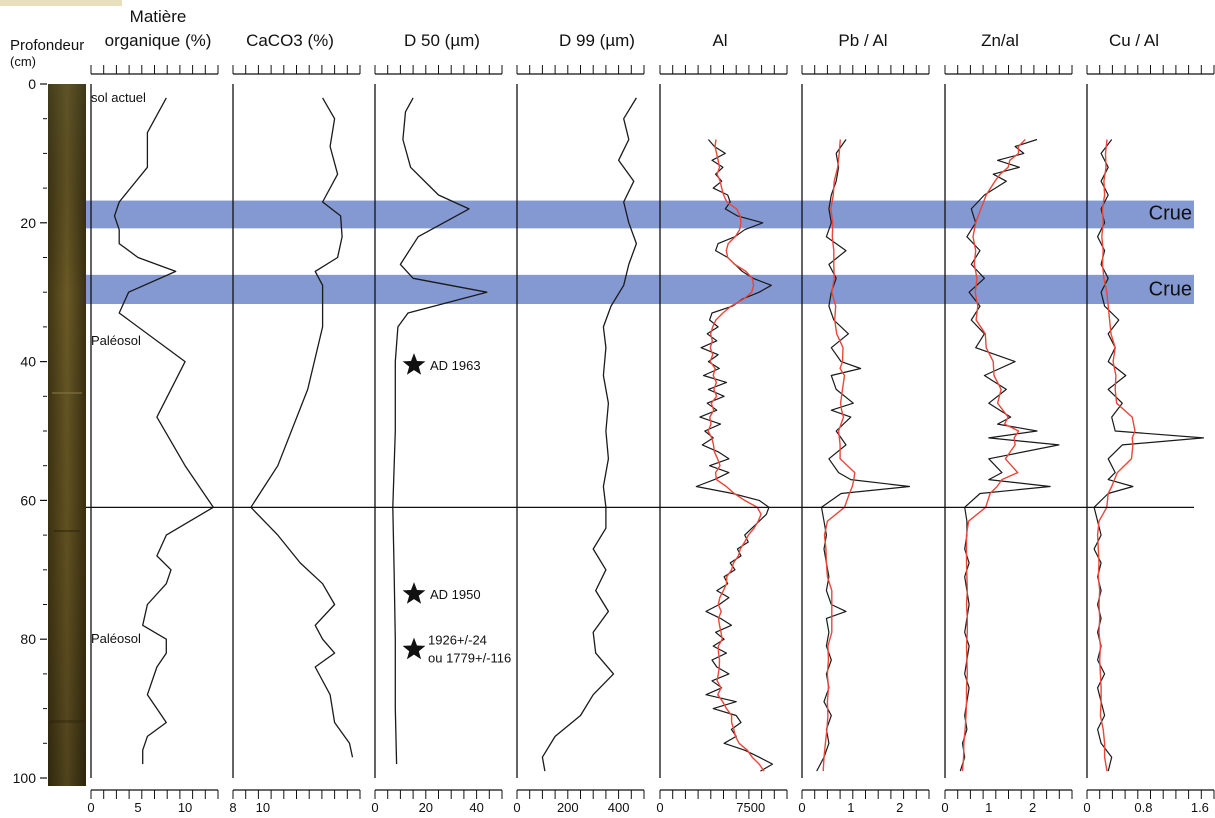 This screenshot has width=1215, height=818. I want to click on x-tick-label: 0.8, so click(1143, 807).